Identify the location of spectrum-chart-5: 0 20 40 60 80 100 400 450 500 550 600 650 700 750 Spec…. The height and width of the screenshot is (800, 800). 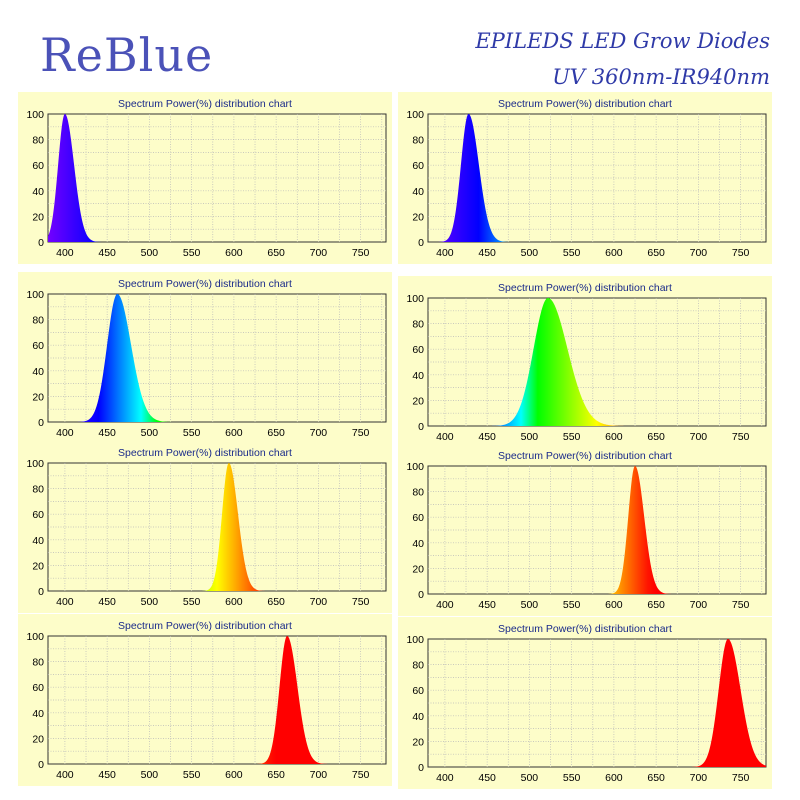
(205, 527).